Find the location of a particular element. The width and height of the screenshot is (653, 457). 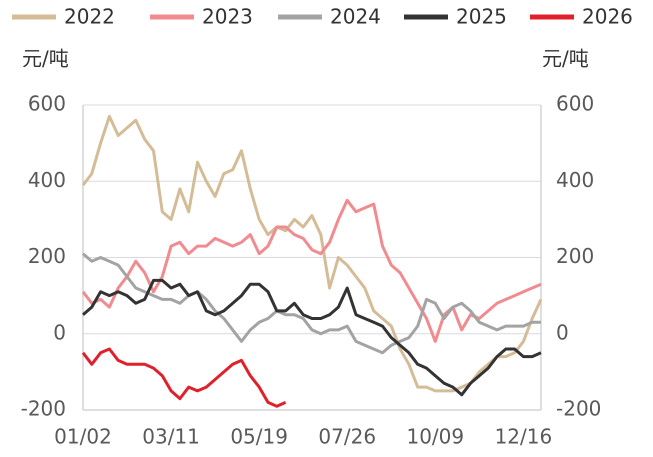

y-tick-label: 400 is located at coordinates (47, 180).